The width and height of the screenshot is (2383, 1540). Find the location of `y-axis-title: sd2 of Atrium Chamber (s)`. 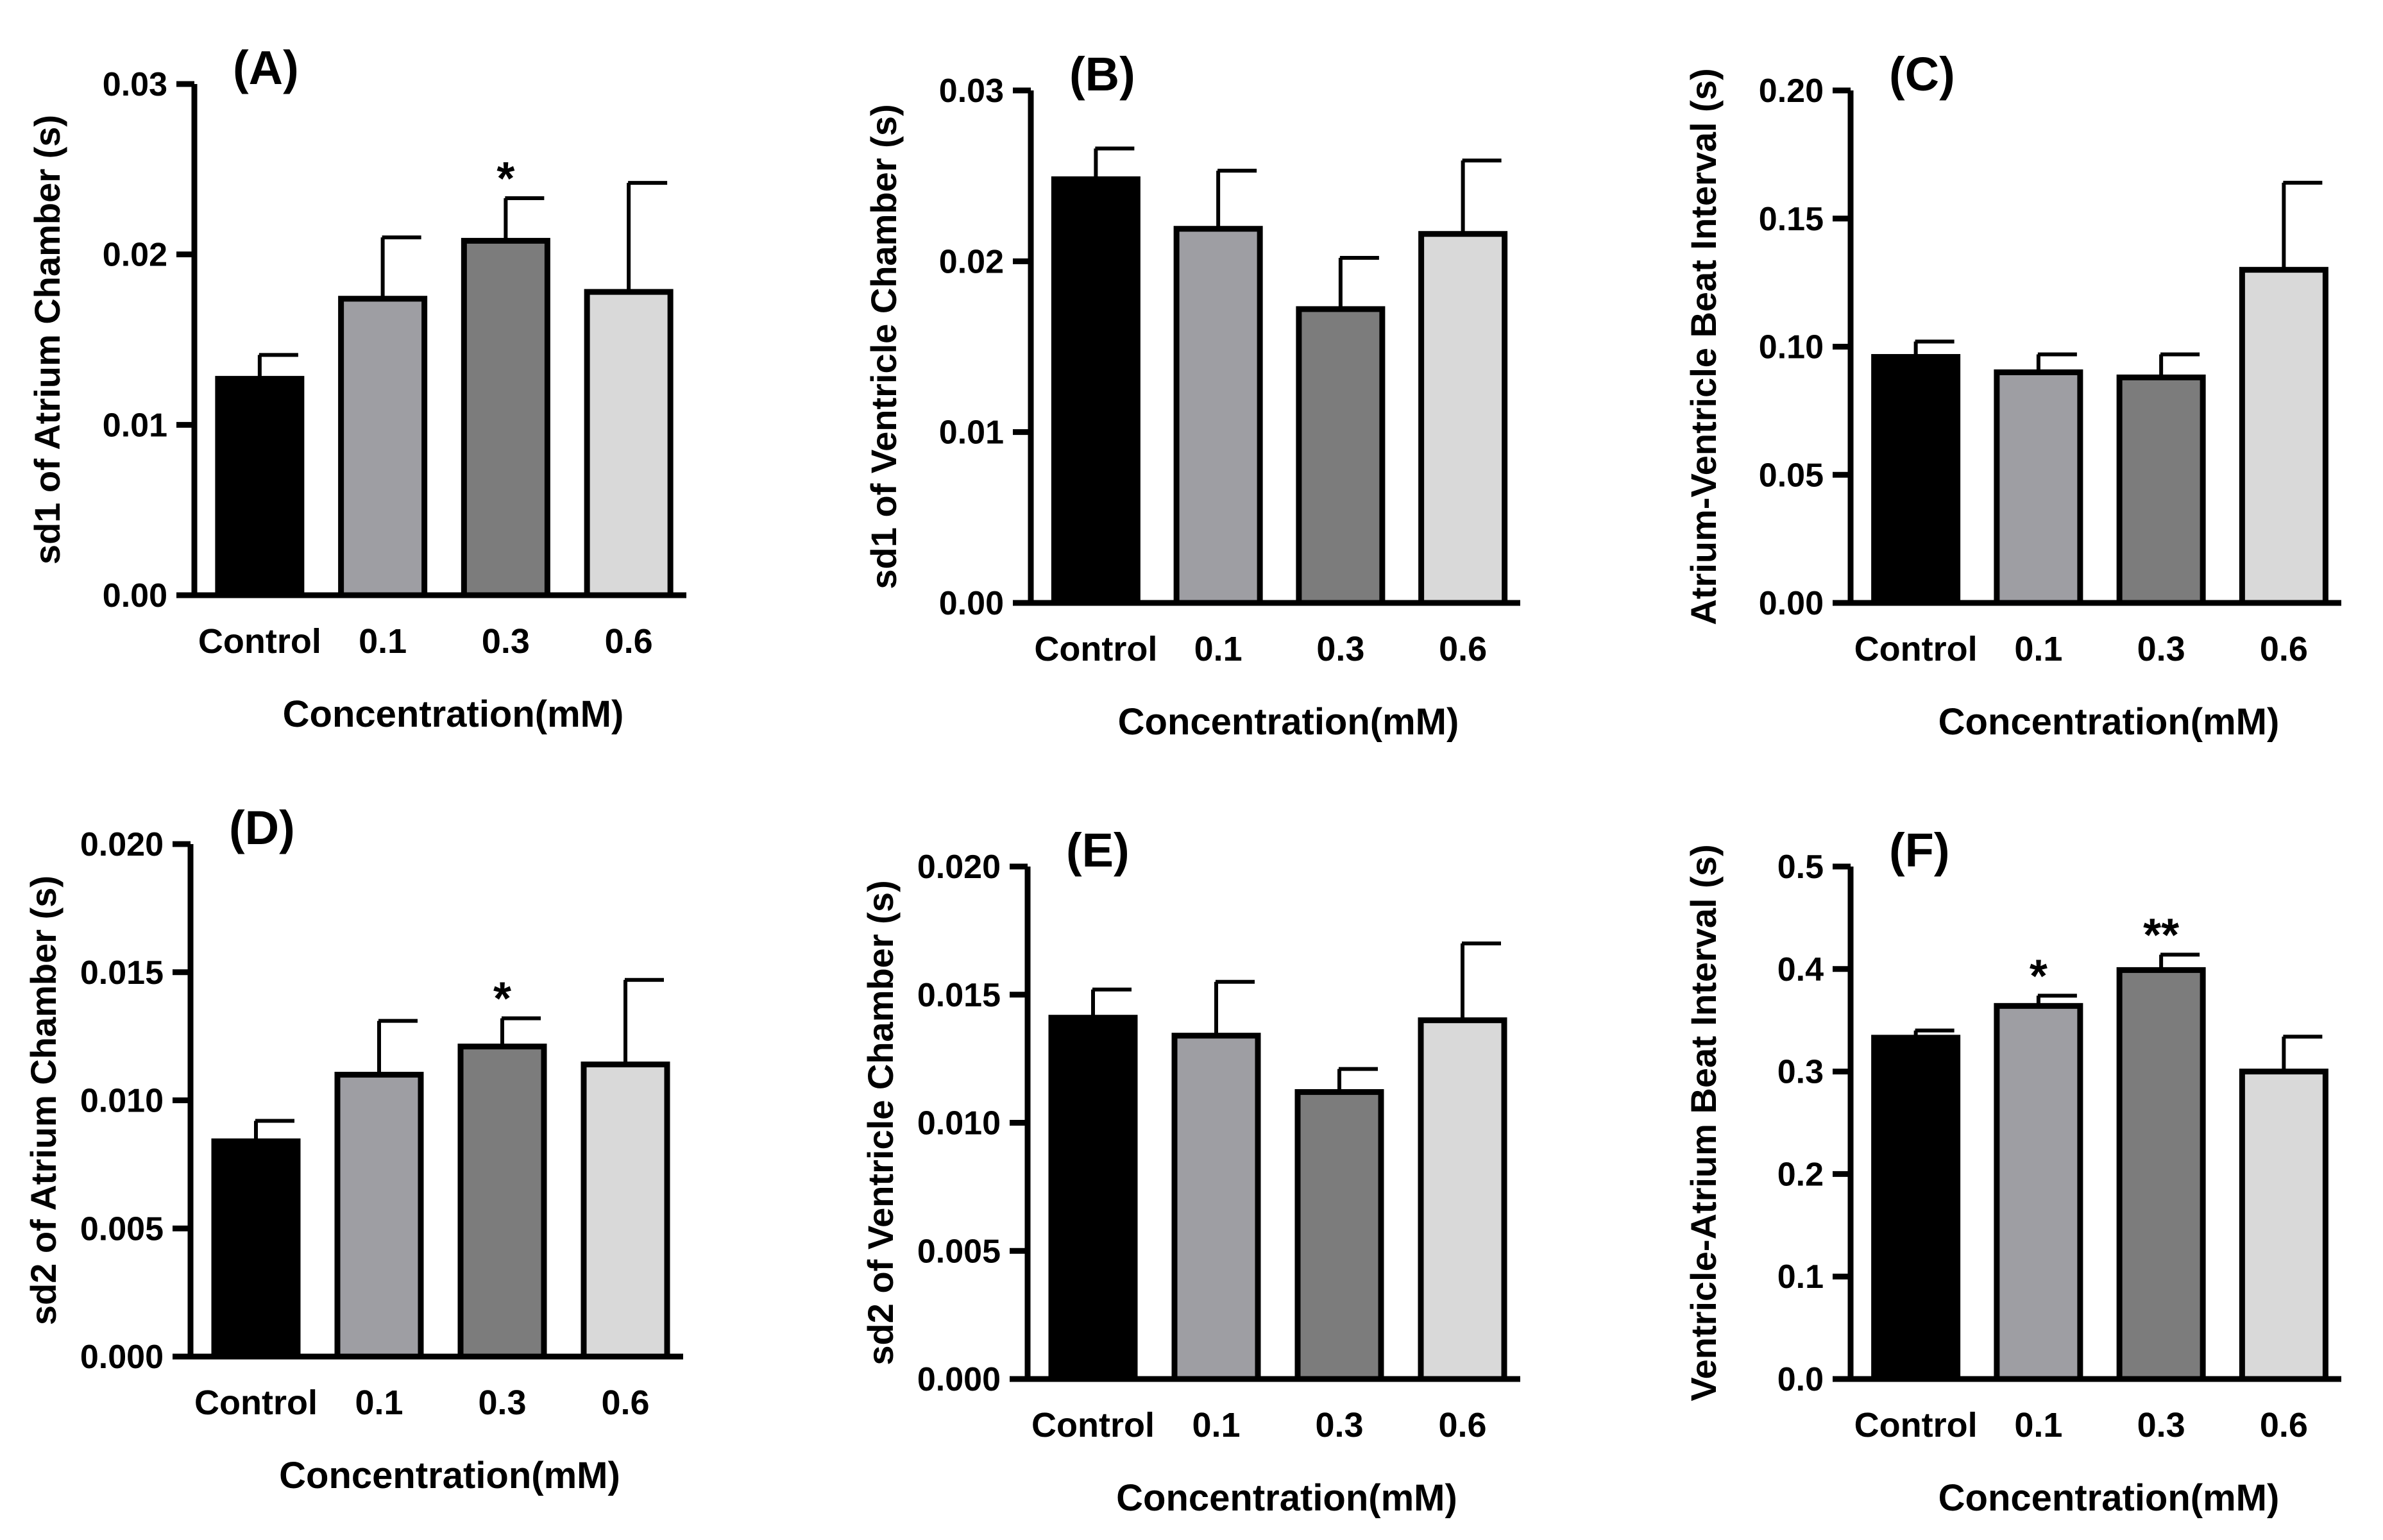

y-axis-title: sd2 of Atrium Chamber (s) is located at coordinates (43, 1100).